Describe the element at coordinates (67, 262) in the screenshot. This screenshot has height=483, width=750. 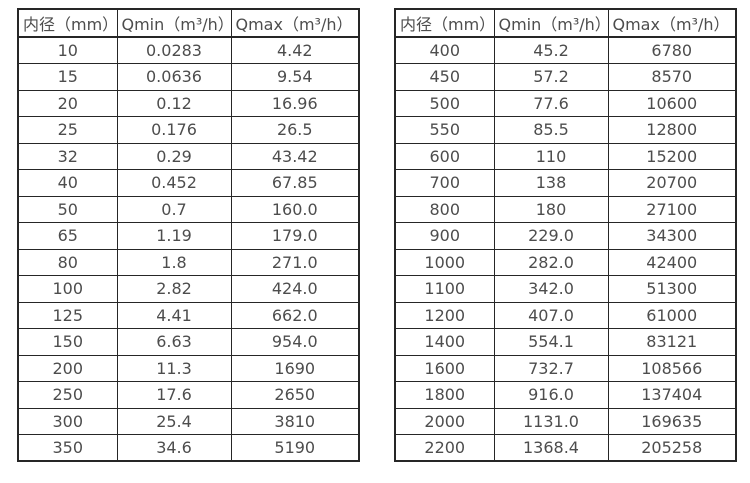
I see `cell-diameter: 80` at that location.